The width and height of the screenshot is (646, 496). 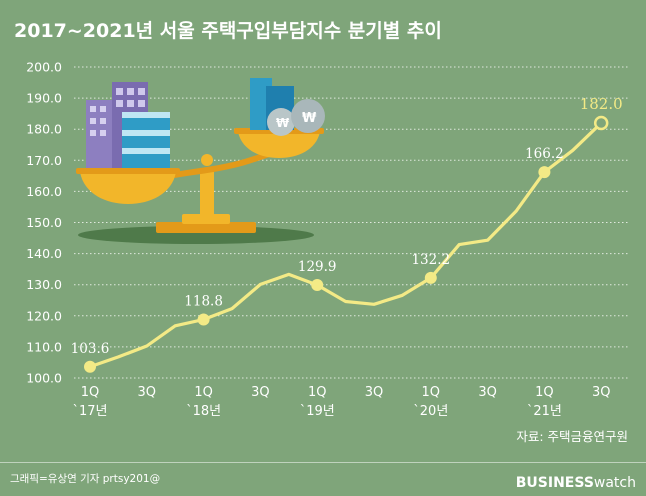 What do you see at coordinates (146, 140) in the screenshot?
I see `building-blue` at bounding box center [146, 140].